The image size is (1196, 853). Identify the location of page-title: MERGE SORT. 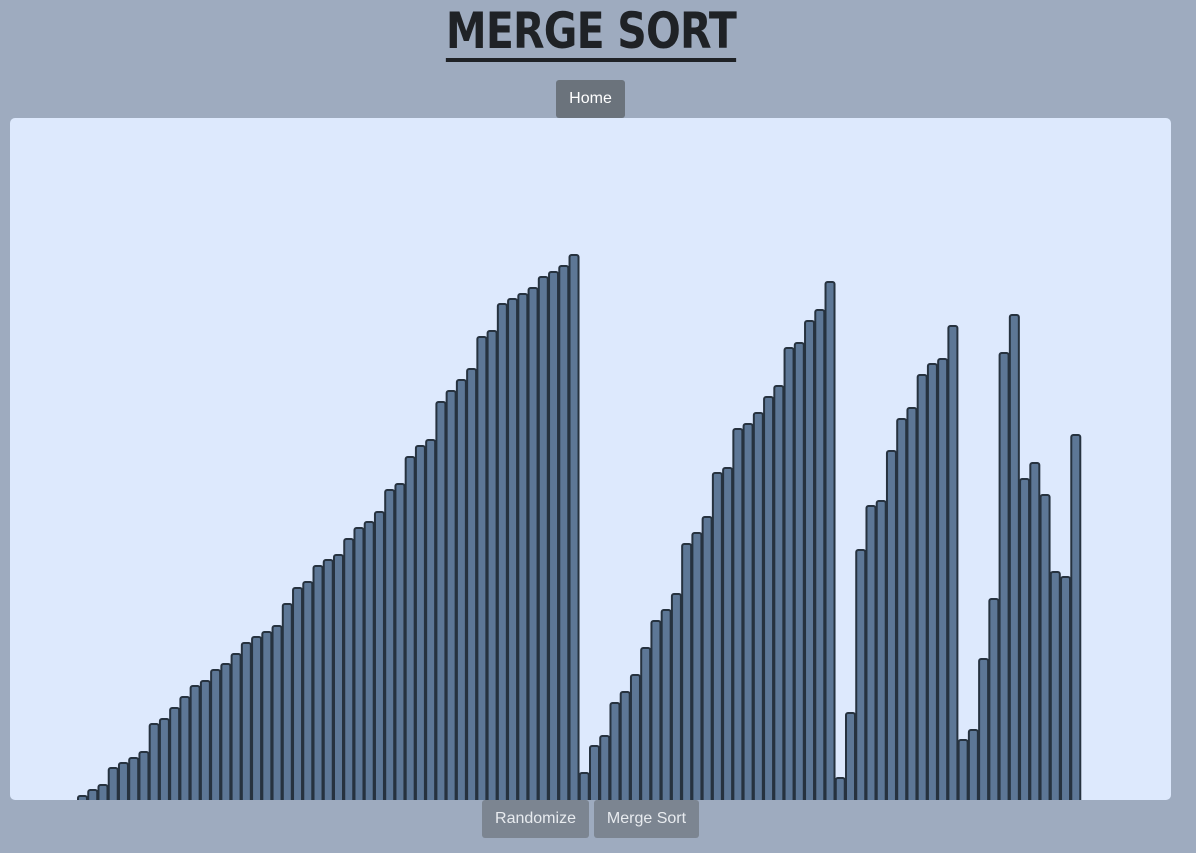
(590, 33).